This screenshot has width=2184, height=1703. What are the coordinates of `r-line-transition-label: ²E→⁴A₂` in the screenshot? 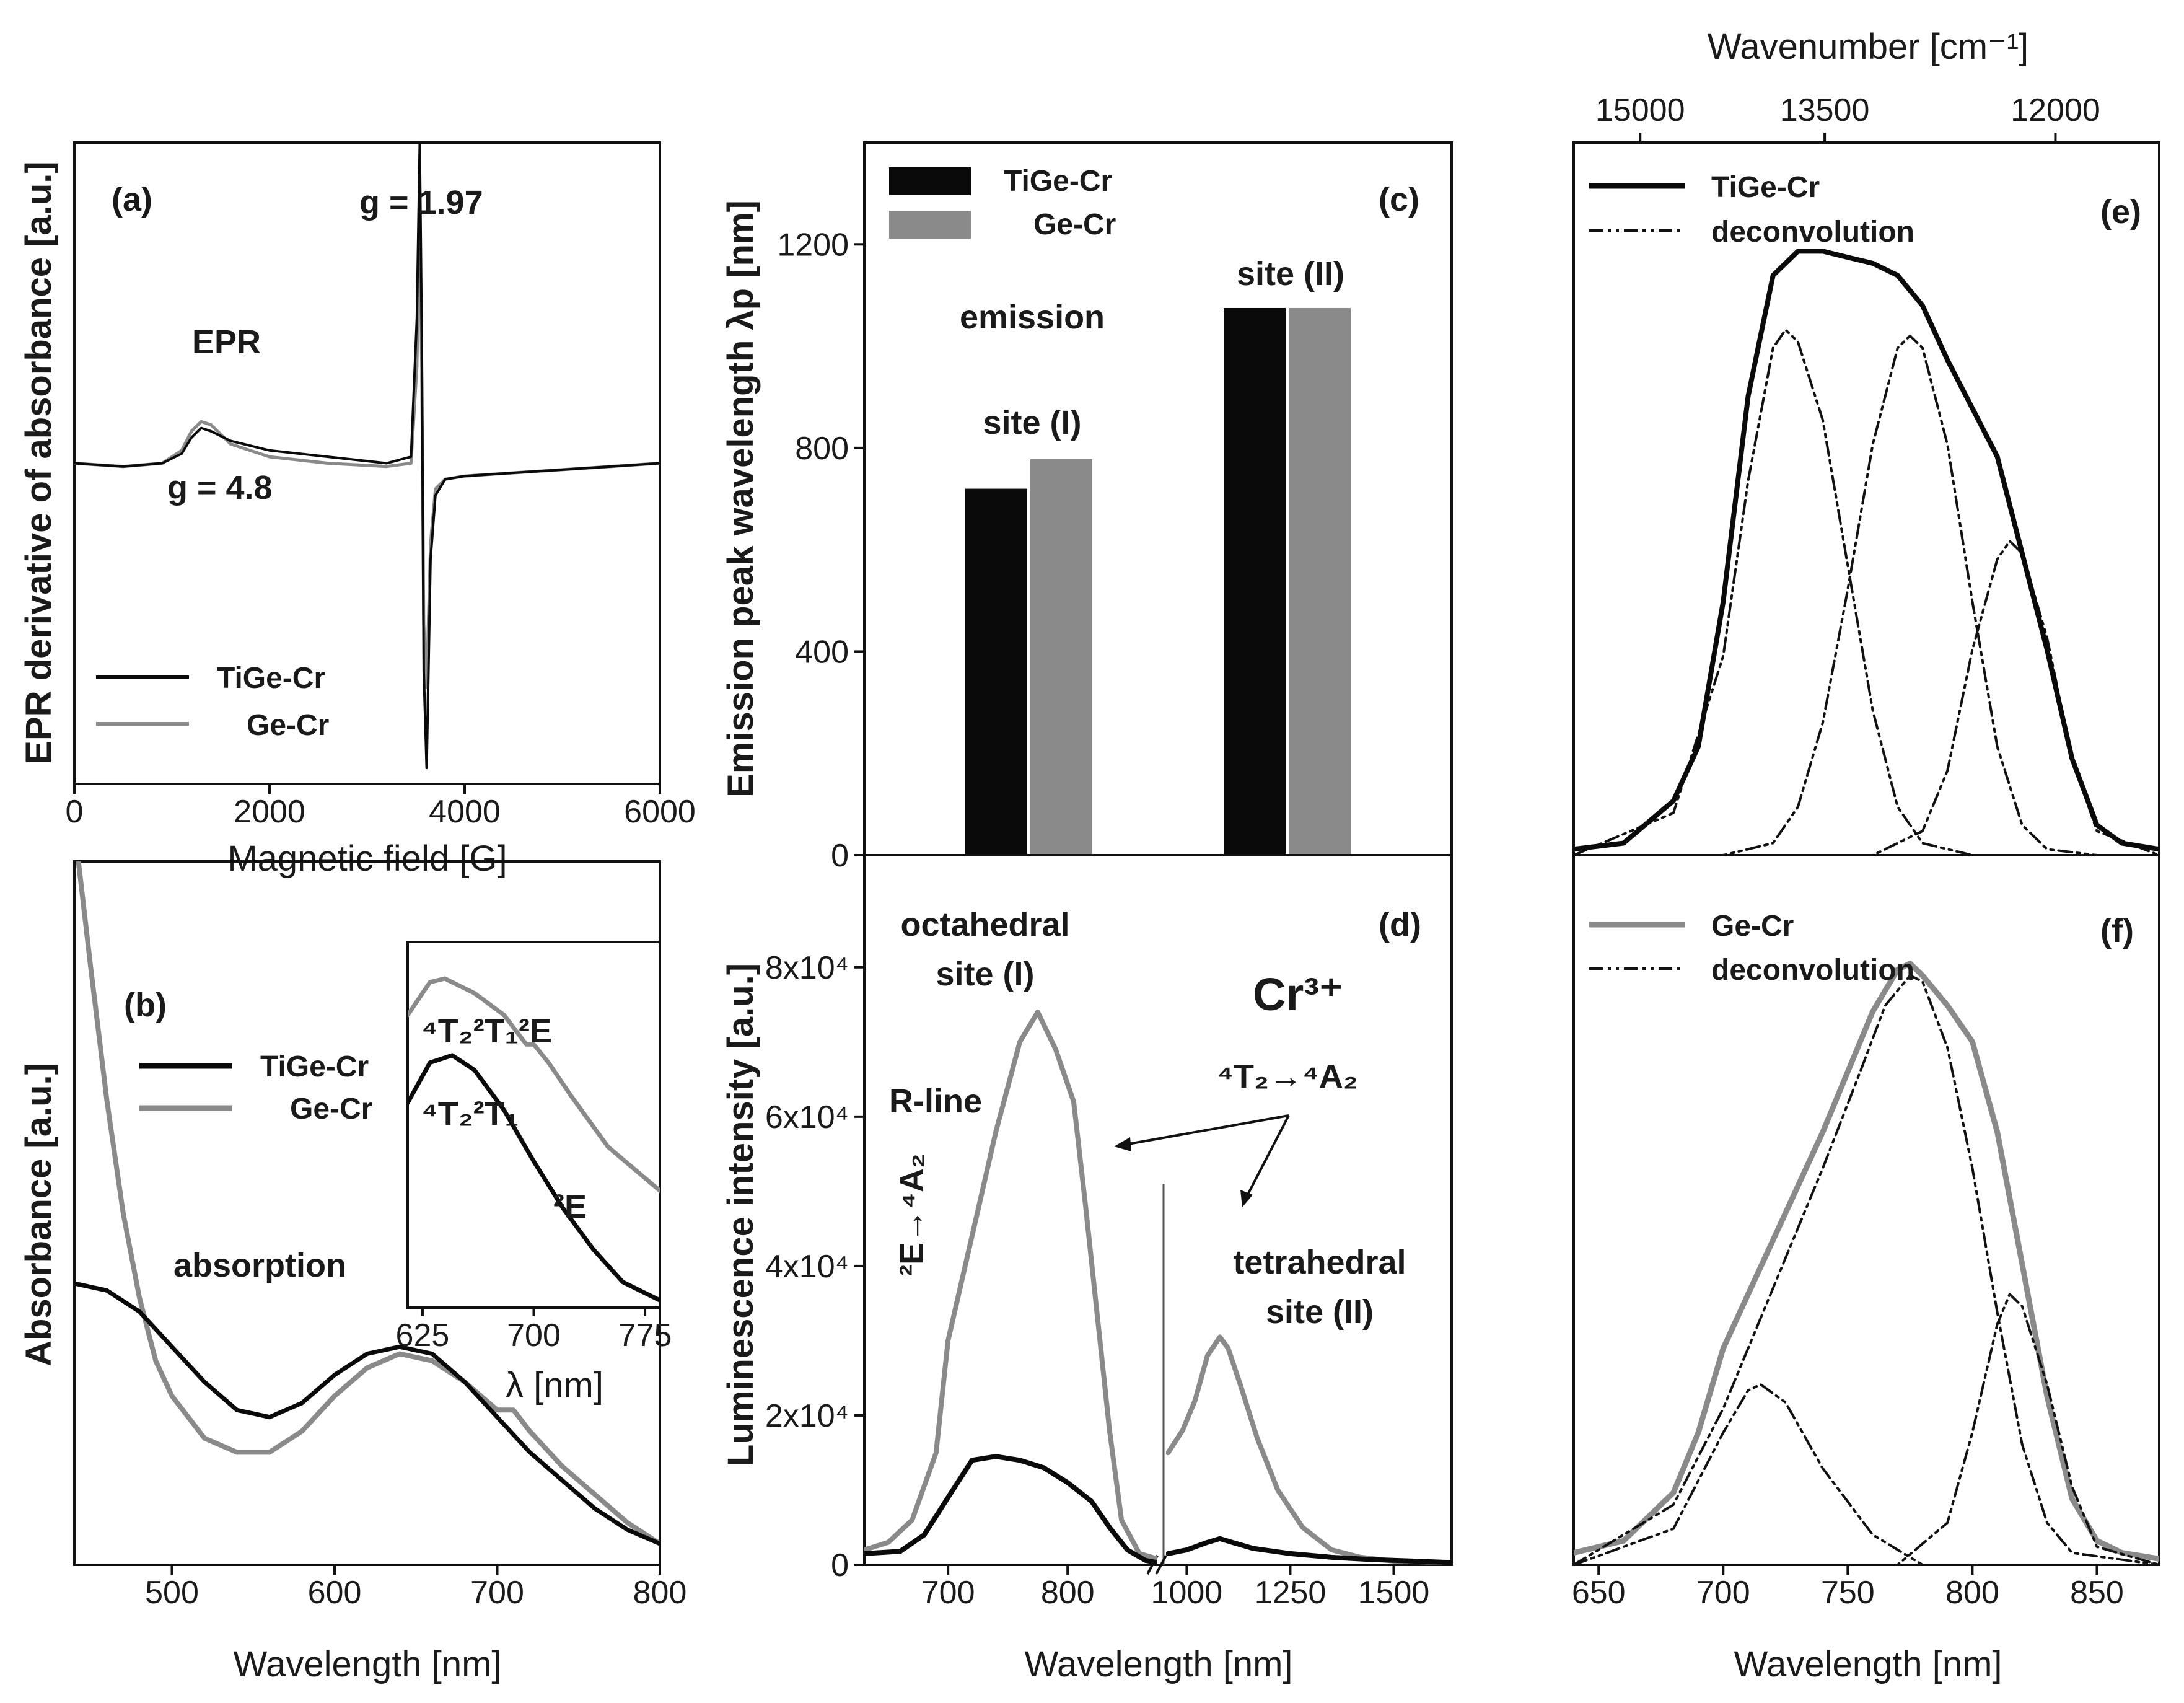 It's located at (912, 1214).